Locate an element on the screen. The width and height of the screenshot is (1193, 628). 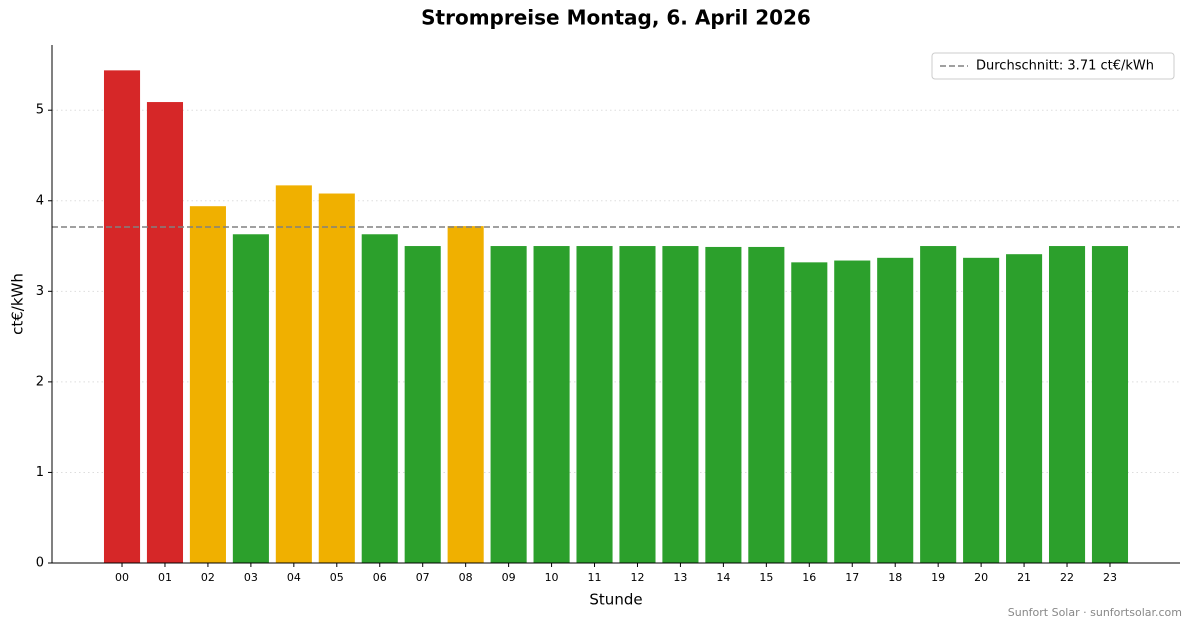
x-tick-label: 09 is located at coordinates (509, 577).